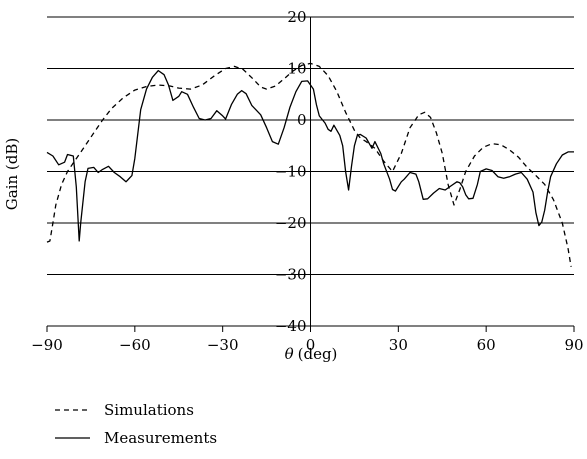  I want to click on x-tick-labels: −90 −60 −30 0 30 60 90, so click(307, 345).